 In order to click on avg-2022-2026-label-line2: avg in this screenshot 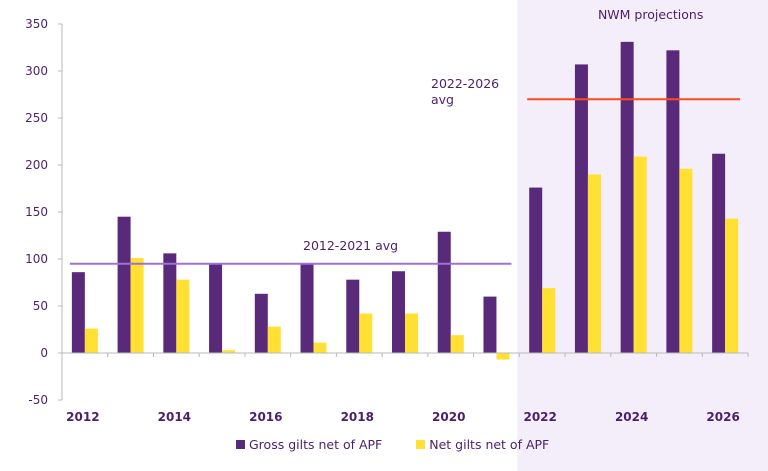, I will do `click(442, 99)`.